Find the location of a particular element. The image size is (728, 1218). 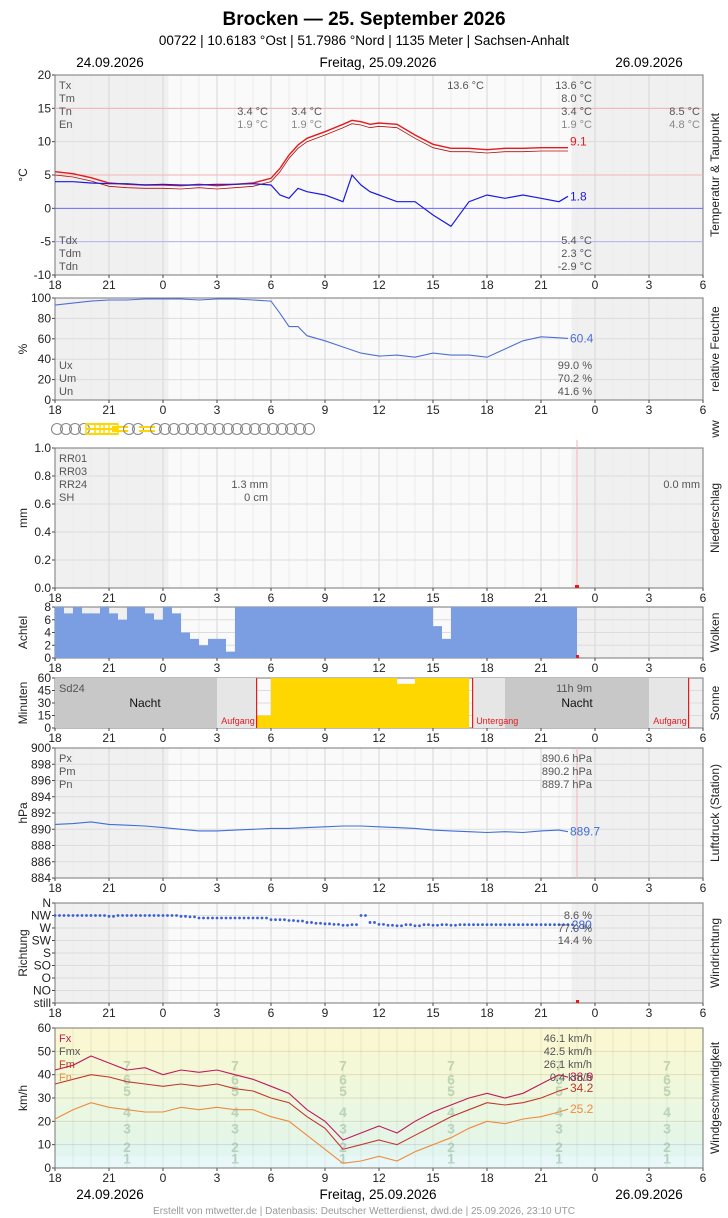

precipitation-xtick: 3 is located at coordinates (217, 598).